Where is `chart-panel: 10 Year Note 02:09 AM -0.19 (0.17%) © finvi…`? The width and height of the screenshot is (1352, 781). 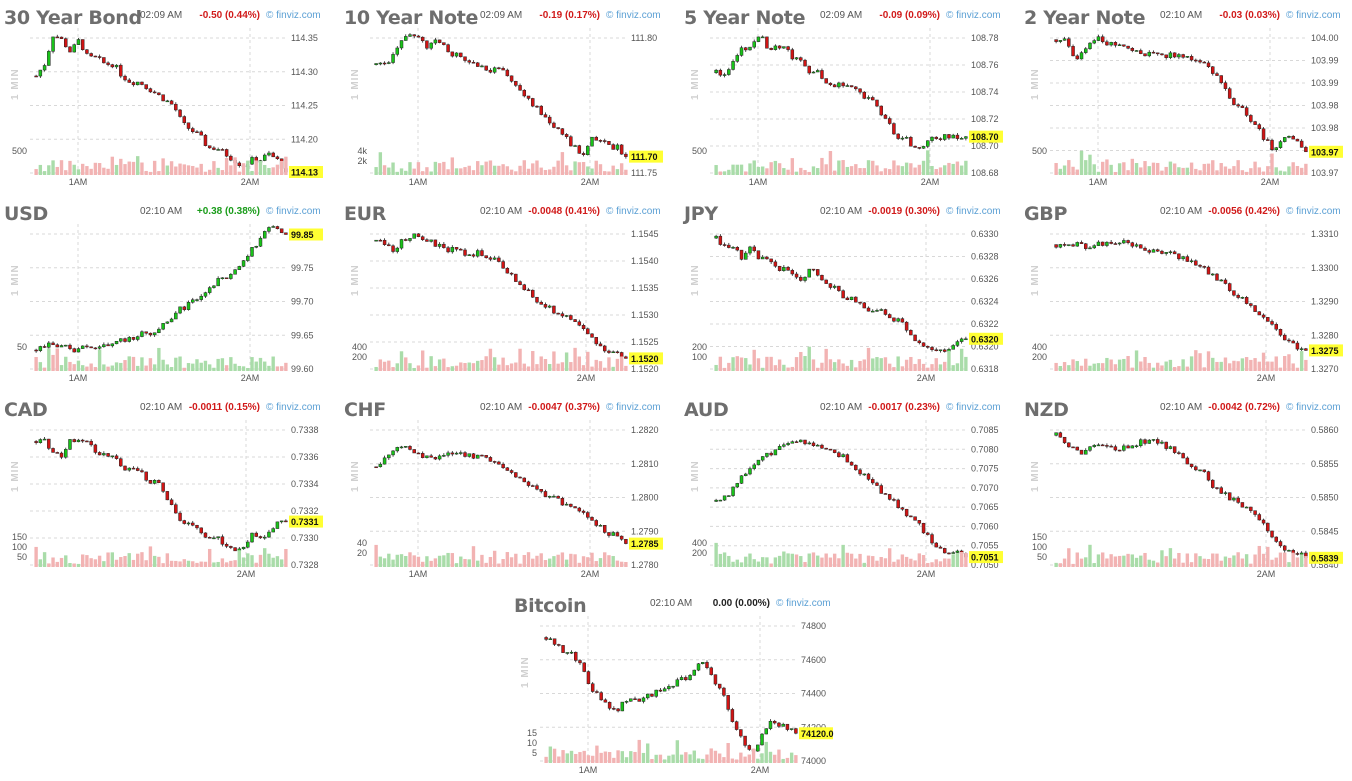
chart-panel: 10 Year Note 02:09 AM -0.19 (0.17%) © finvi… is located at coordinates (505, 95).